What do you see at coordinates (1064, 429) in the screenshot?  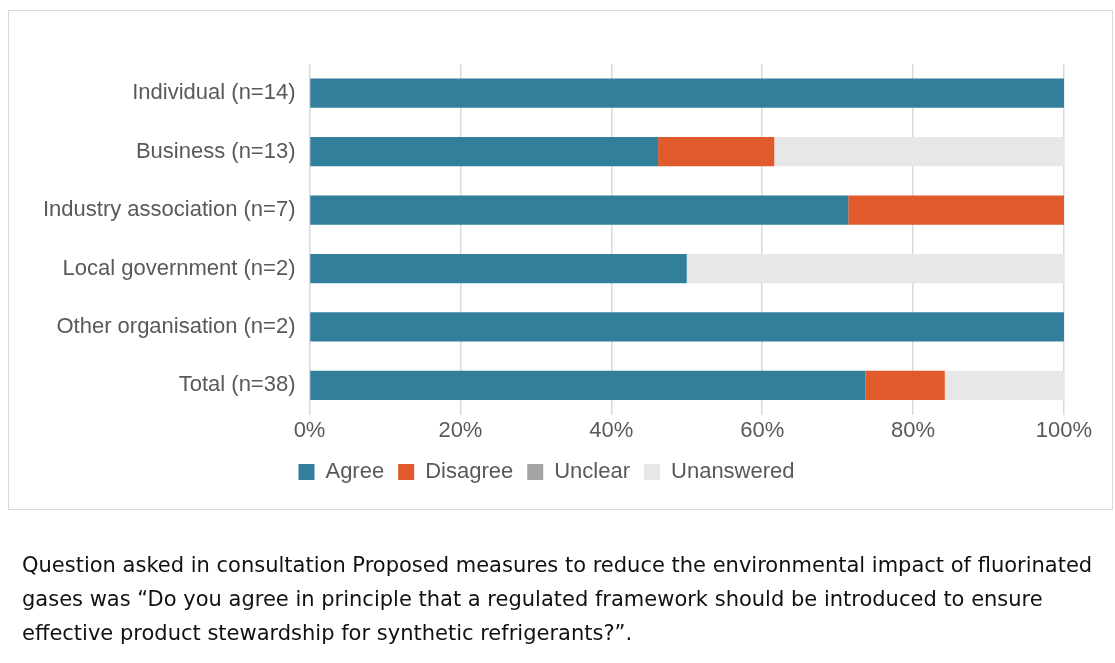 I see `x-tick-label: 100%` at bounding box center [1064, 429].